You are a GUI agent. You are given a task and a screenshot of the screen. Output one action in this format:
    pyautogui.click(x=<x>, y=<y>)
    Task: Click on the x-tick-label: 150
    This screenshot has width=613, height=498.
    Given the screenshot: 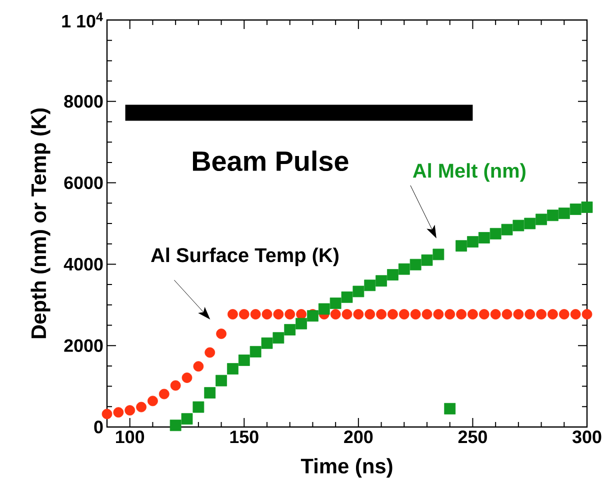 What is the action you would take?
    pyautogui.click(x=244, y=437)
    